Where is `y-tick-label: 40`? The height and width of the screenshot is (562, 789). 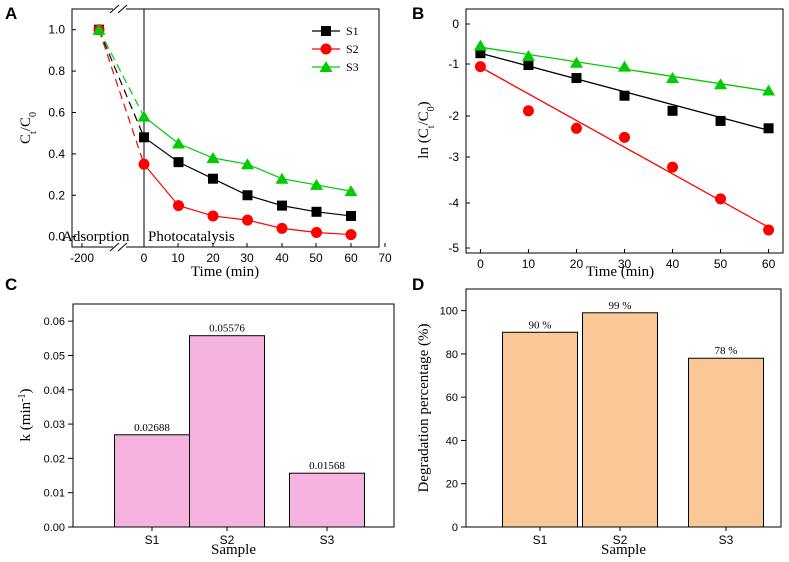 y-tick-label: 40 is located at coordinates (452, 441).